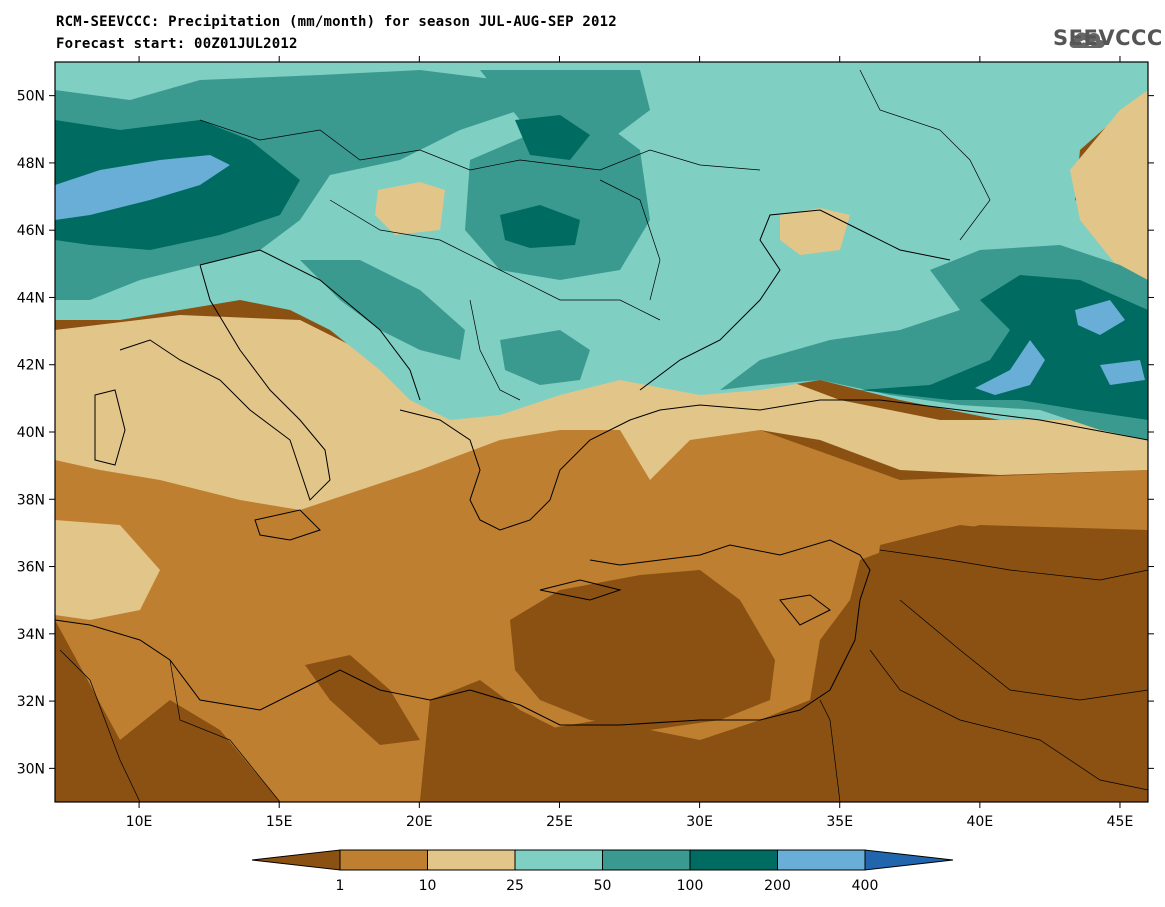  What do you see at coordinates (552, 137) in the screenshot?
I see `field-200-400-north` at bounding box center [552, 137].